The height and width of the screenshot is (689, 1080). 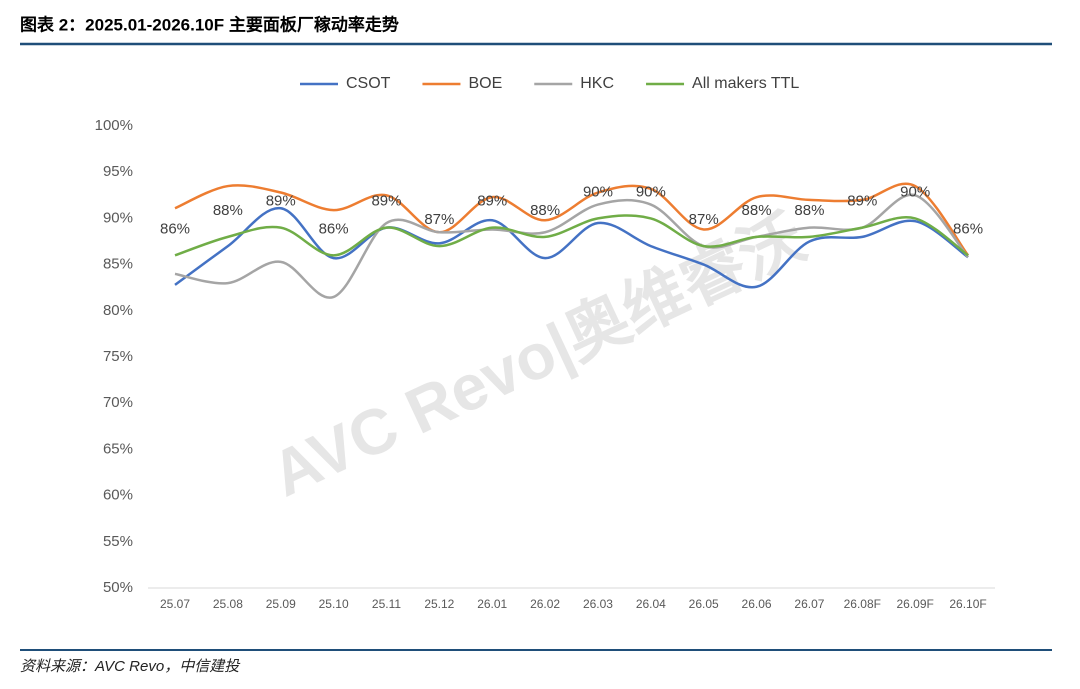 I want to click on y-tick-label: 65%, so click(x=118, y=448).